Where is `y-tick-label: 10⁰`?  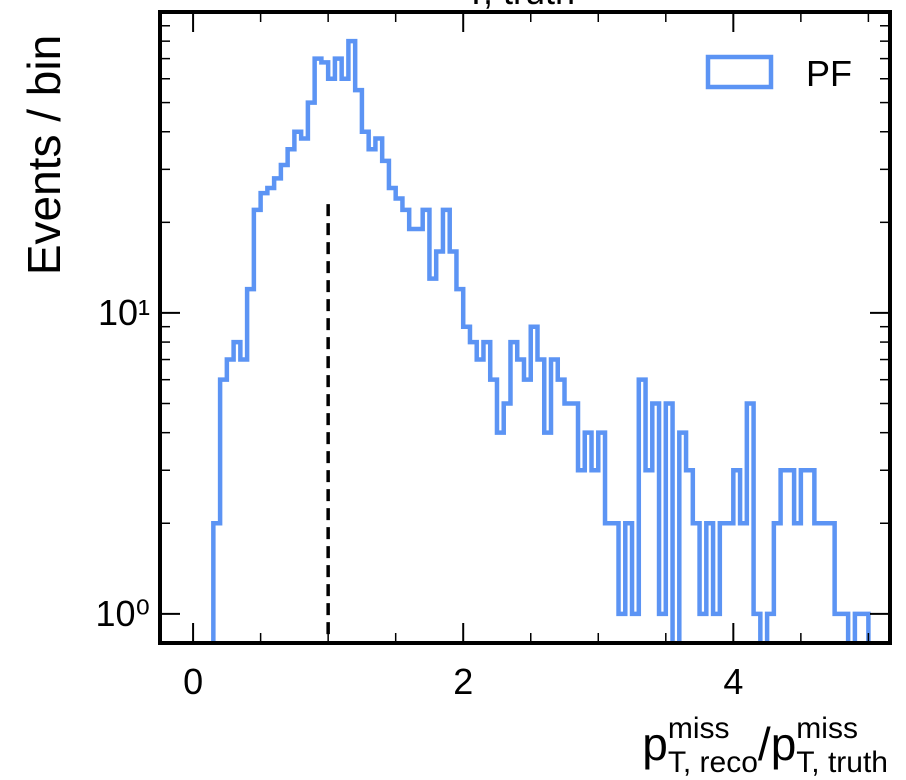 y-tick-label: 10⁰ is located at coordinates (123, 613).